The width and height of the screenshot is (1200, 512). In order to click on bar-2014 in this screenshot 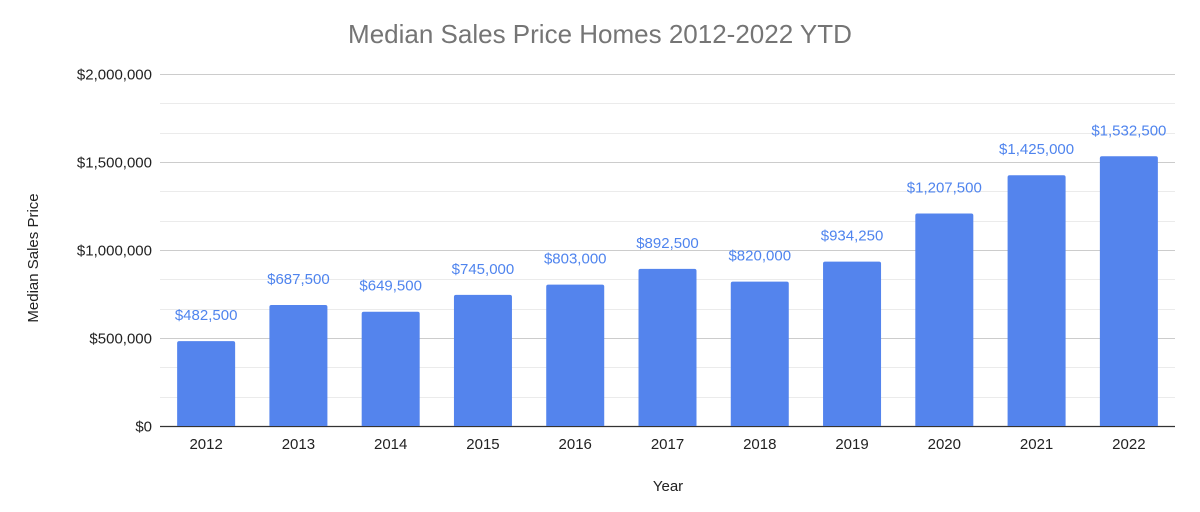, I will do `click(390, 368)`.